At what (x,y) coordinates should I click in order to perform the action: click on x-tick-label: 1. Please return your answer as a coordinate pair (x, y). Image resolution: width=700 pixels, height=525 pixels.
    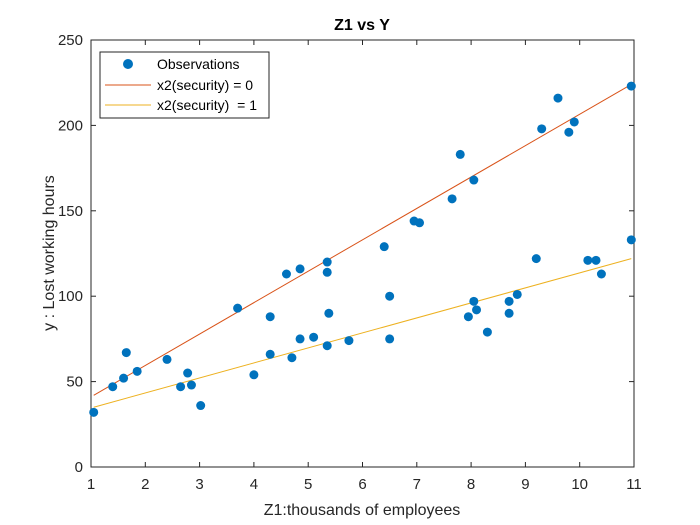
    Looking at the image, I should click on (91, 484).